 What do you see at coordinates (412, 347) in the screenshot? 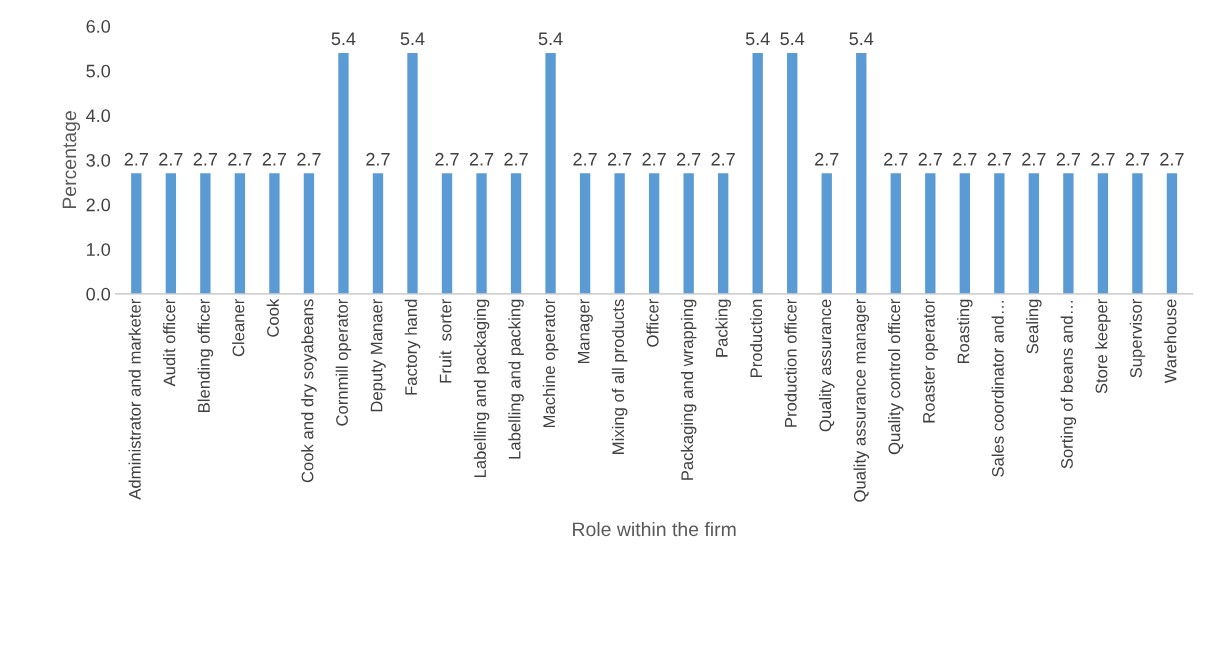
I see `x-tick-label: Factory hand` at bounding box center [412, 347].